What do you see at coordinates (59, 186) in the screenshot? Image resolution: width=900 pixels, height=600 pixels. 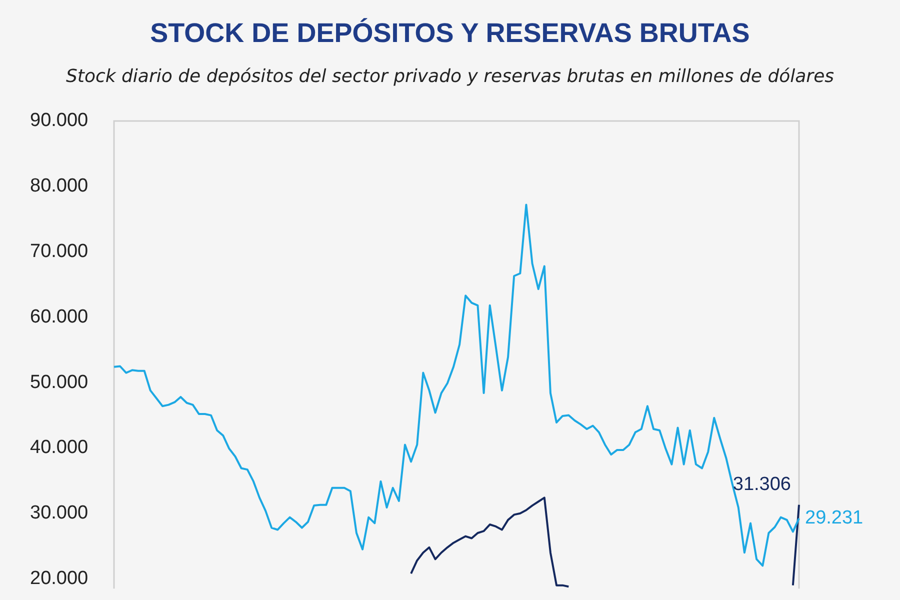 I see `y-tick-label: 80.000` at bounding box center [59, 186].